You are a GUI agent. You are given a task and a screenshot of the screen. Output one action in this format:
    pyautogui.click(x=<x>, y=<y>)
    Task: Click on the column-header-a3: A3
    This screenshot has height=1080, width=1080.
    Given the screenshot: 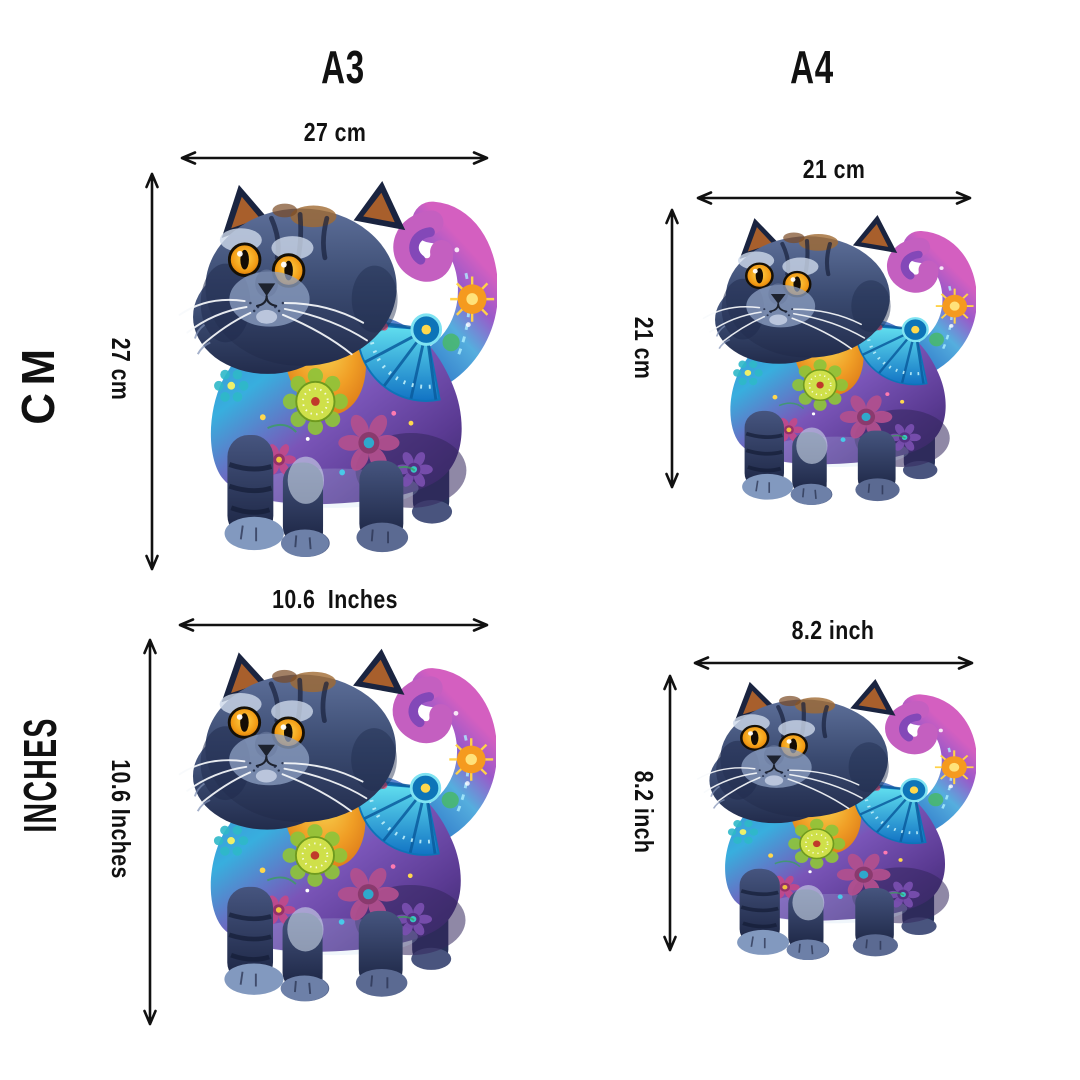 What is the action you would take?
    pyautogui.click(x=343, y=67)
    